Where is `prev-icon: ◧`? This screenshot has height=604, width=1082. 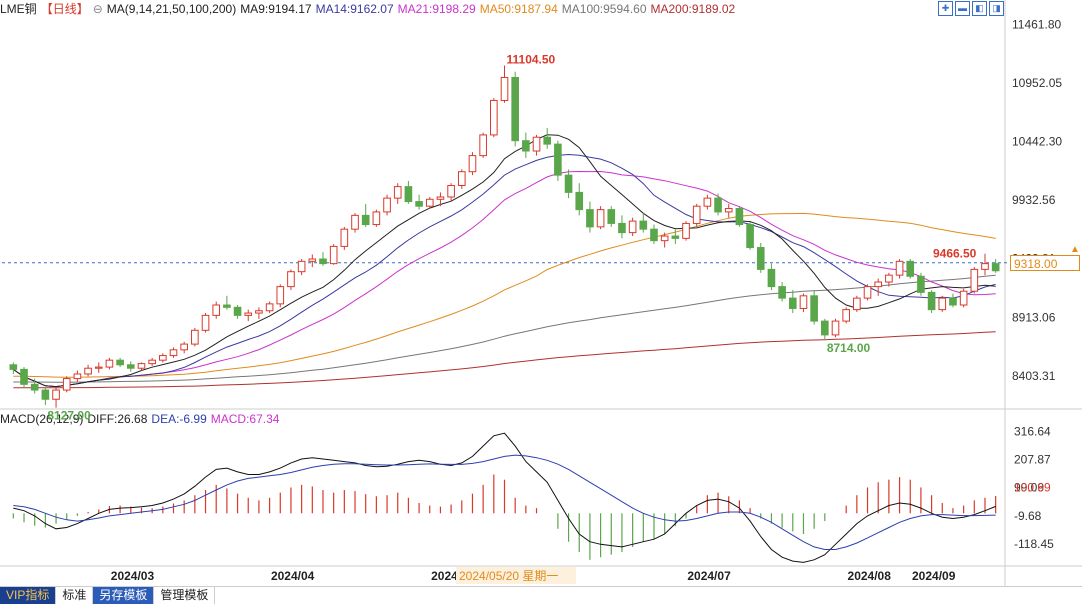 prev-icon: ◧ is located at coordinates (979, 8).